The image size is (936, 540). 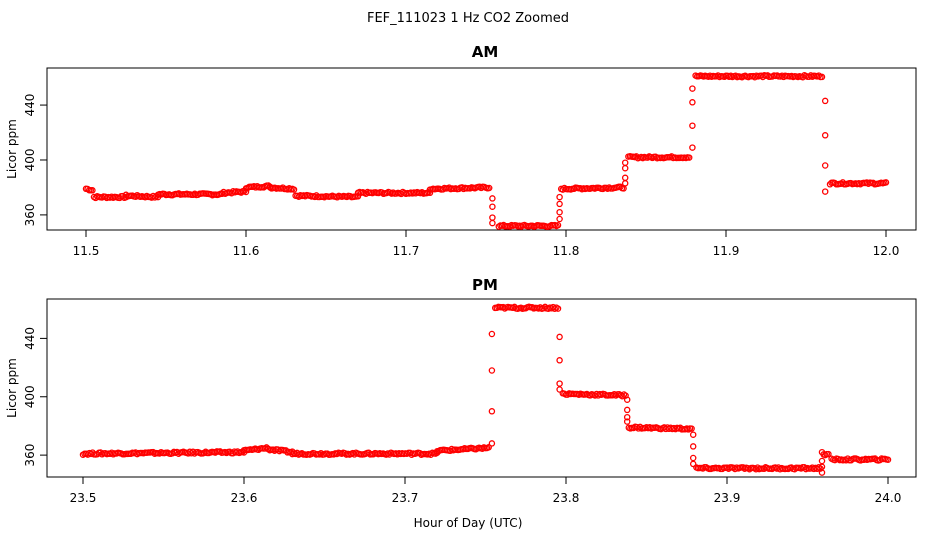 What do you see at coordinates (886, 251) in the screenshot?
I see `panel-am-x-tick-label: 12.0` at bounding box center [886, 251].